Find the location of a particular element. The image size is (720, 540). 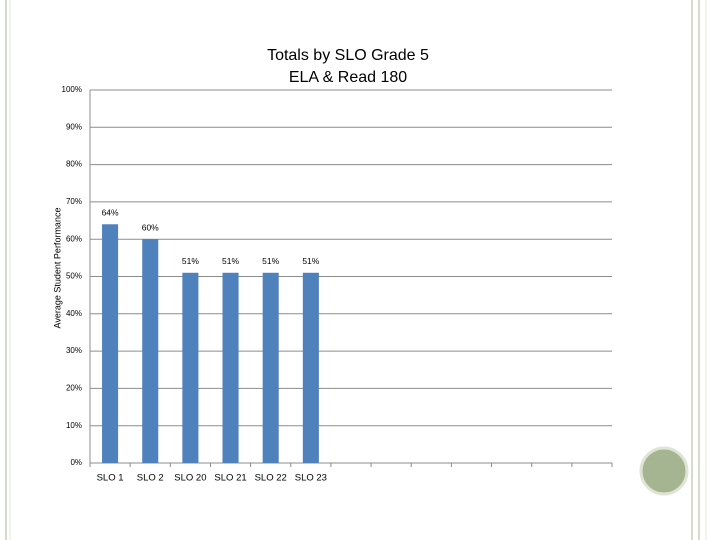

y-tick-label: 90% is located at coordinates (74, 126).